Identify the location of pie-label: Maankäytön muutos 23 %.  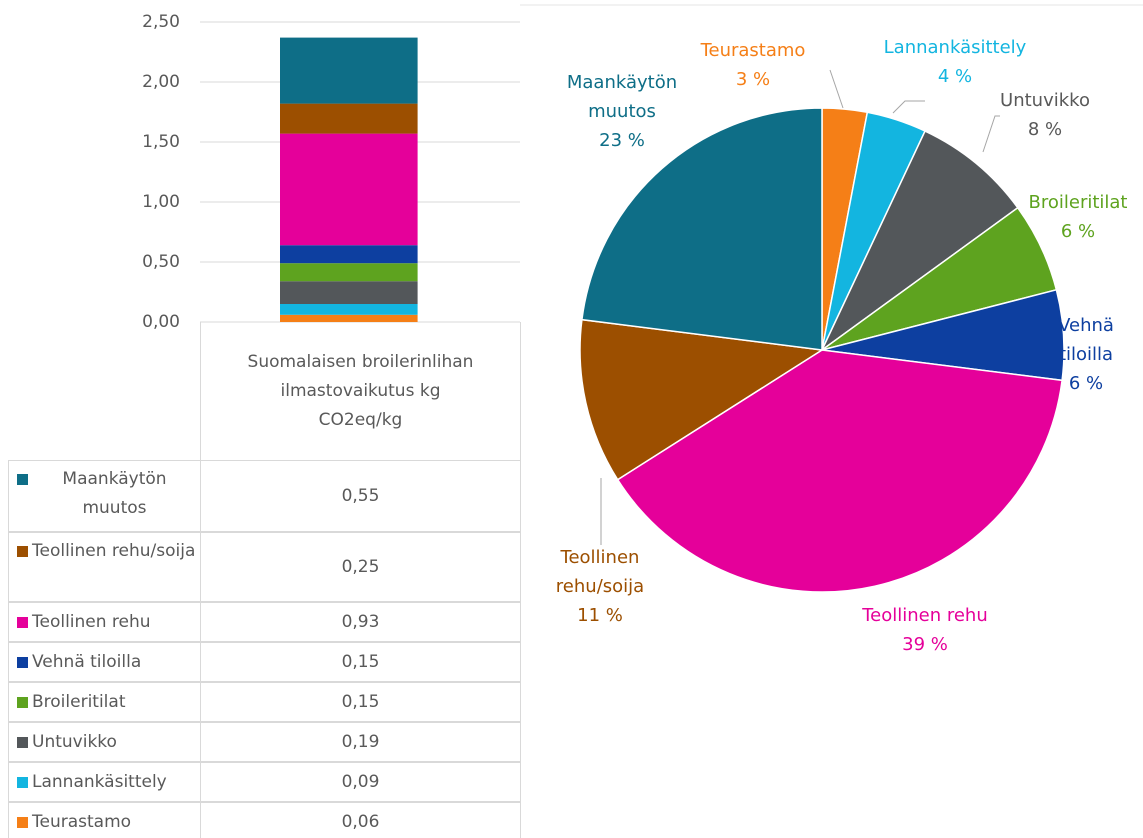
(622, 111).